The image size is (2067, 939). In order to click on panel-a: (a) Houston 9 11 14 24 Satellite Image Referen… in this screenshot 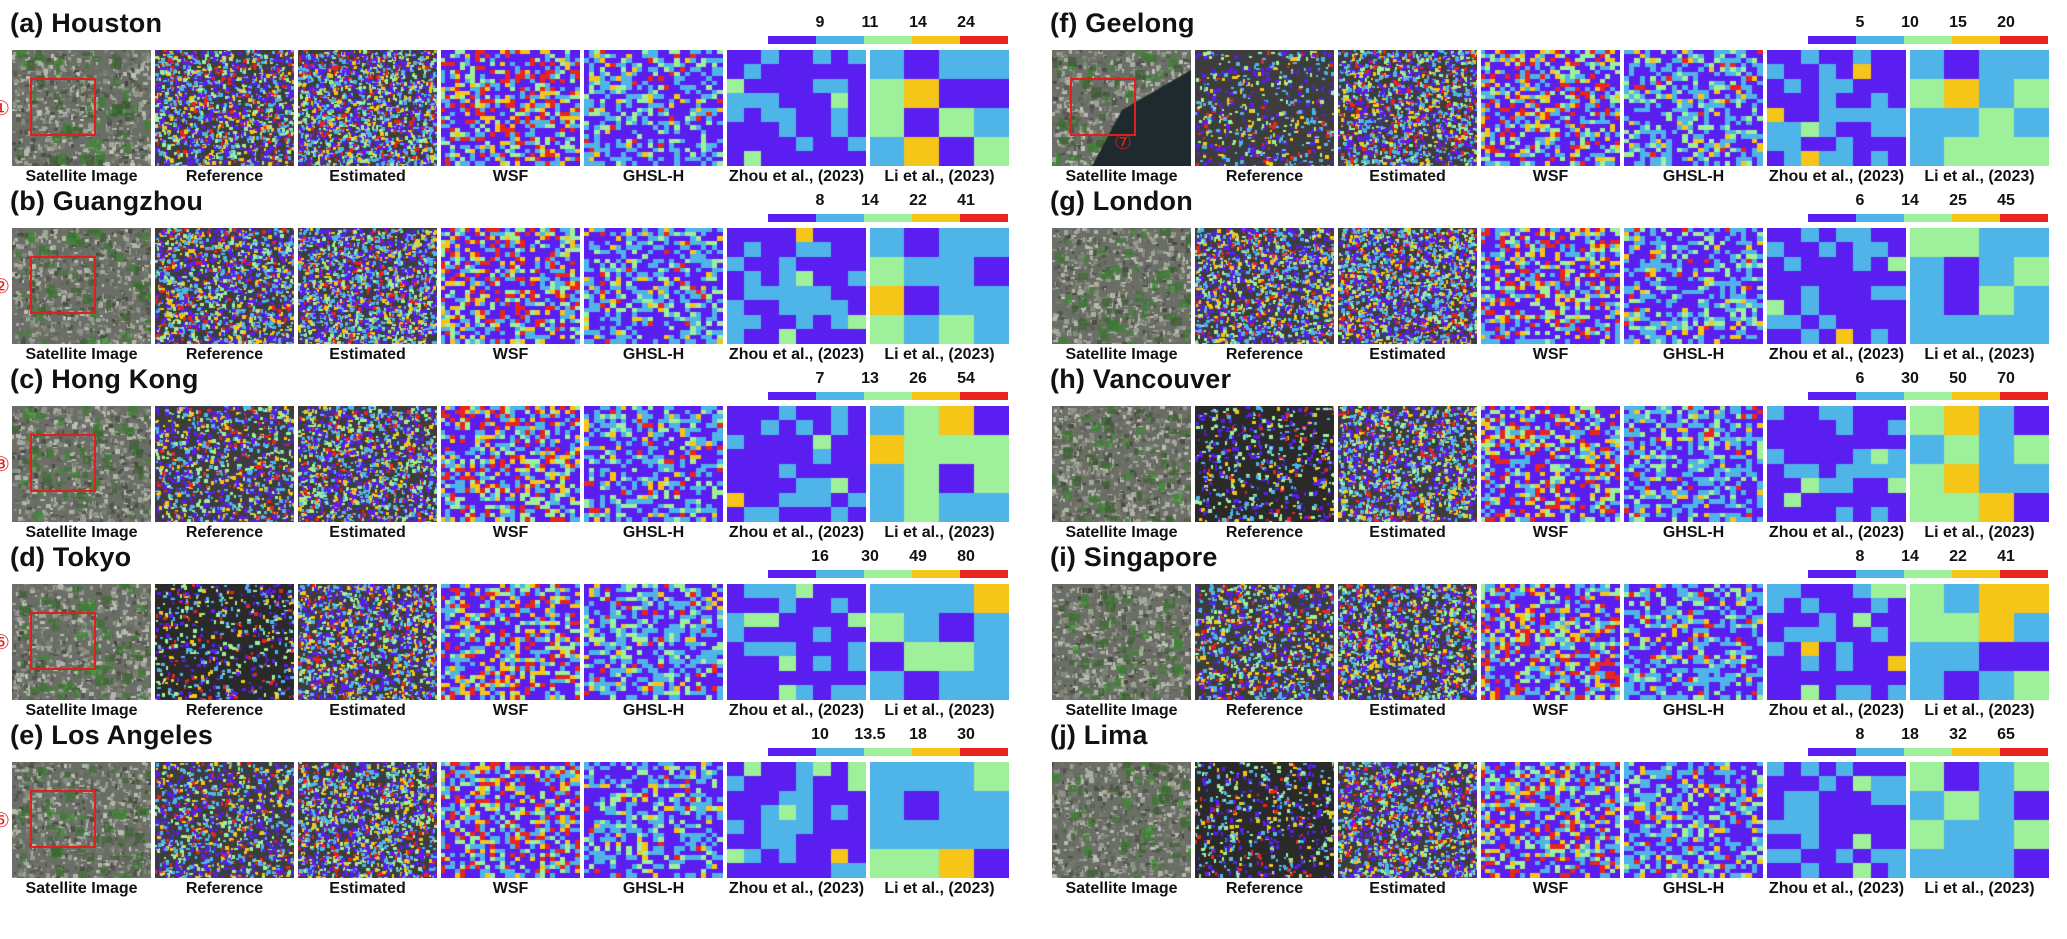, I will do `click(510, 92)`.